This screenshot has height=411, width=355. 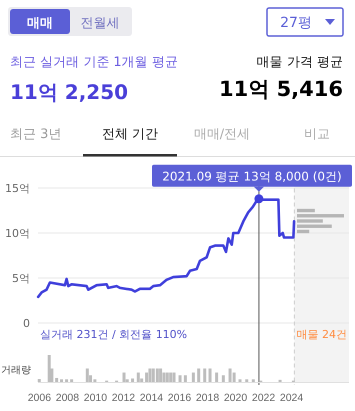 What do you see at coordinates (299, 62) in the screenshot?
I see `text: 매물 가격 평균` at bounding box center [299, 62].